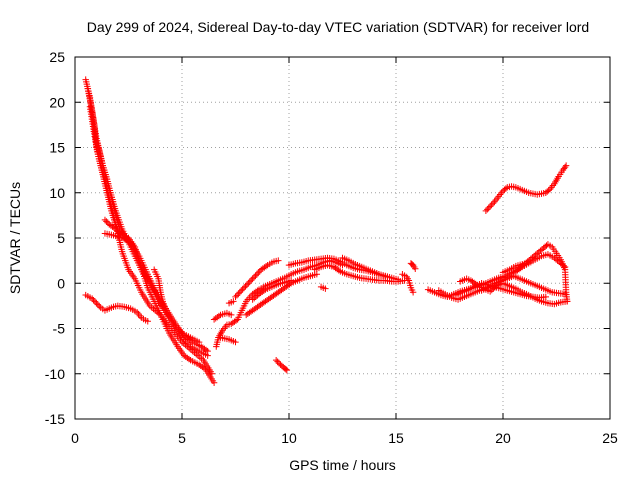 This screenshot has width=640, height=480. What do you see at coordinates (365, 267) in the screenshot?
I see `series-arc20` at bounding box center [365, 267].